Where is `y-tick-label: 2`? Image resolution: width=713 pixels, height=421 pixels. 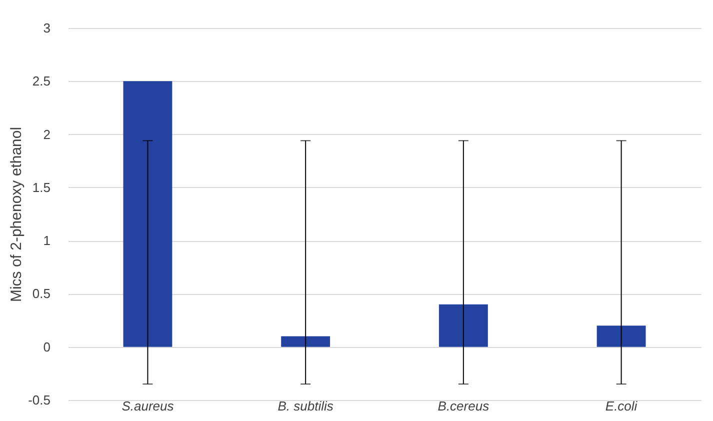 y-tick-label: 2 is located at coordinates (46, 134).